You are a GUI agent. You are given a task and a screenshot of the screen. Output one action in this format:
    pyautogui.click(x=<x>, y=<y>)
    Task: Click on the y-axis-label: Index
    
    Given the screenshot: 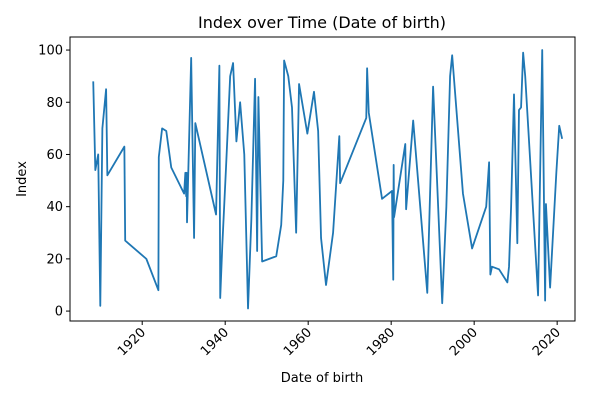 What is the action you would take?
    pyautogui.click(x=22, y=179)
    